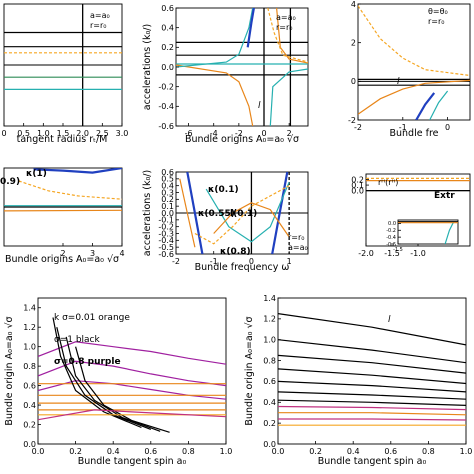 The image size is (474, 474). What do you see at coordinates (77, 340) in the screenshot?
I see `legend-entry: σ=1 black` at bounding box center [77, 340].